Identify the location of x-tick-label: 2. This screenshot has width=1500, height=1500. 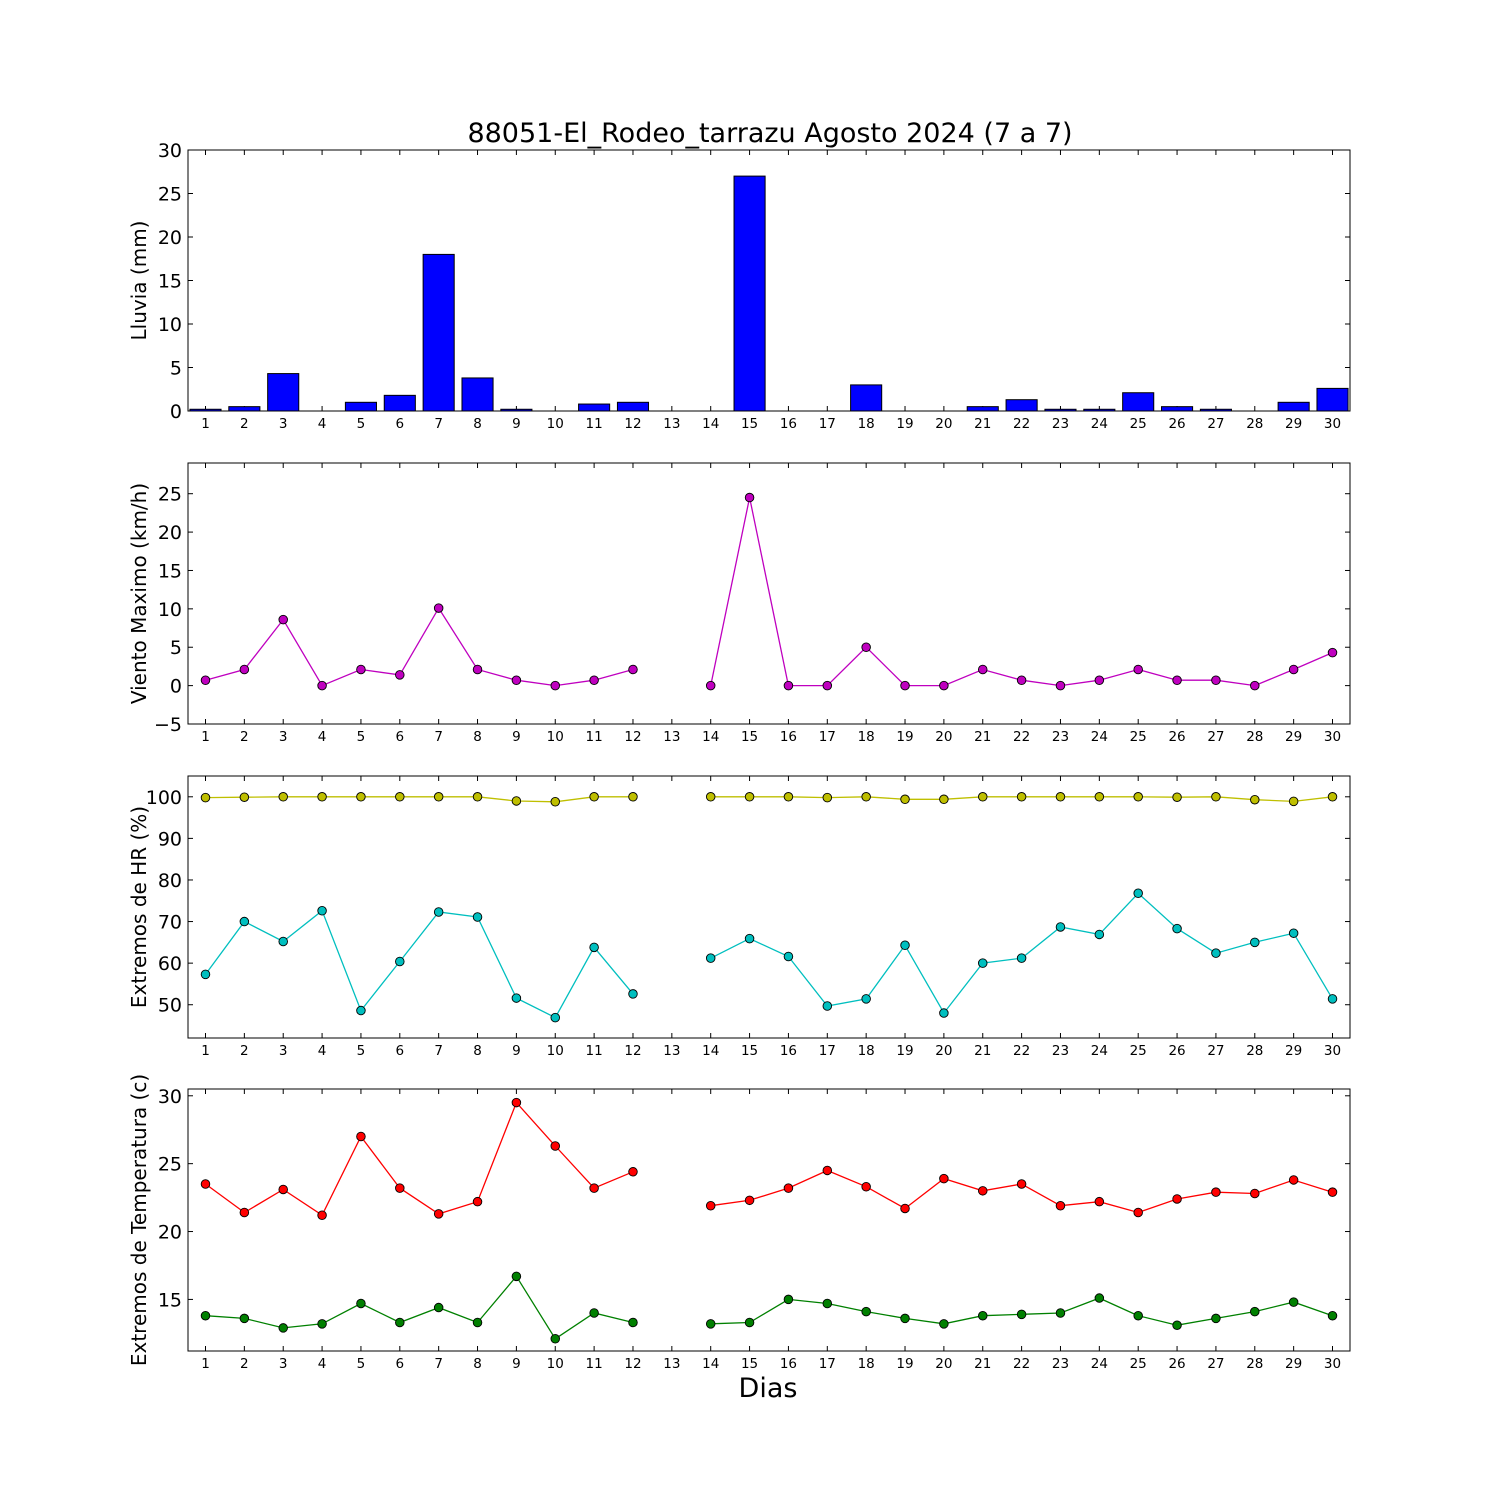
(244, 1051).